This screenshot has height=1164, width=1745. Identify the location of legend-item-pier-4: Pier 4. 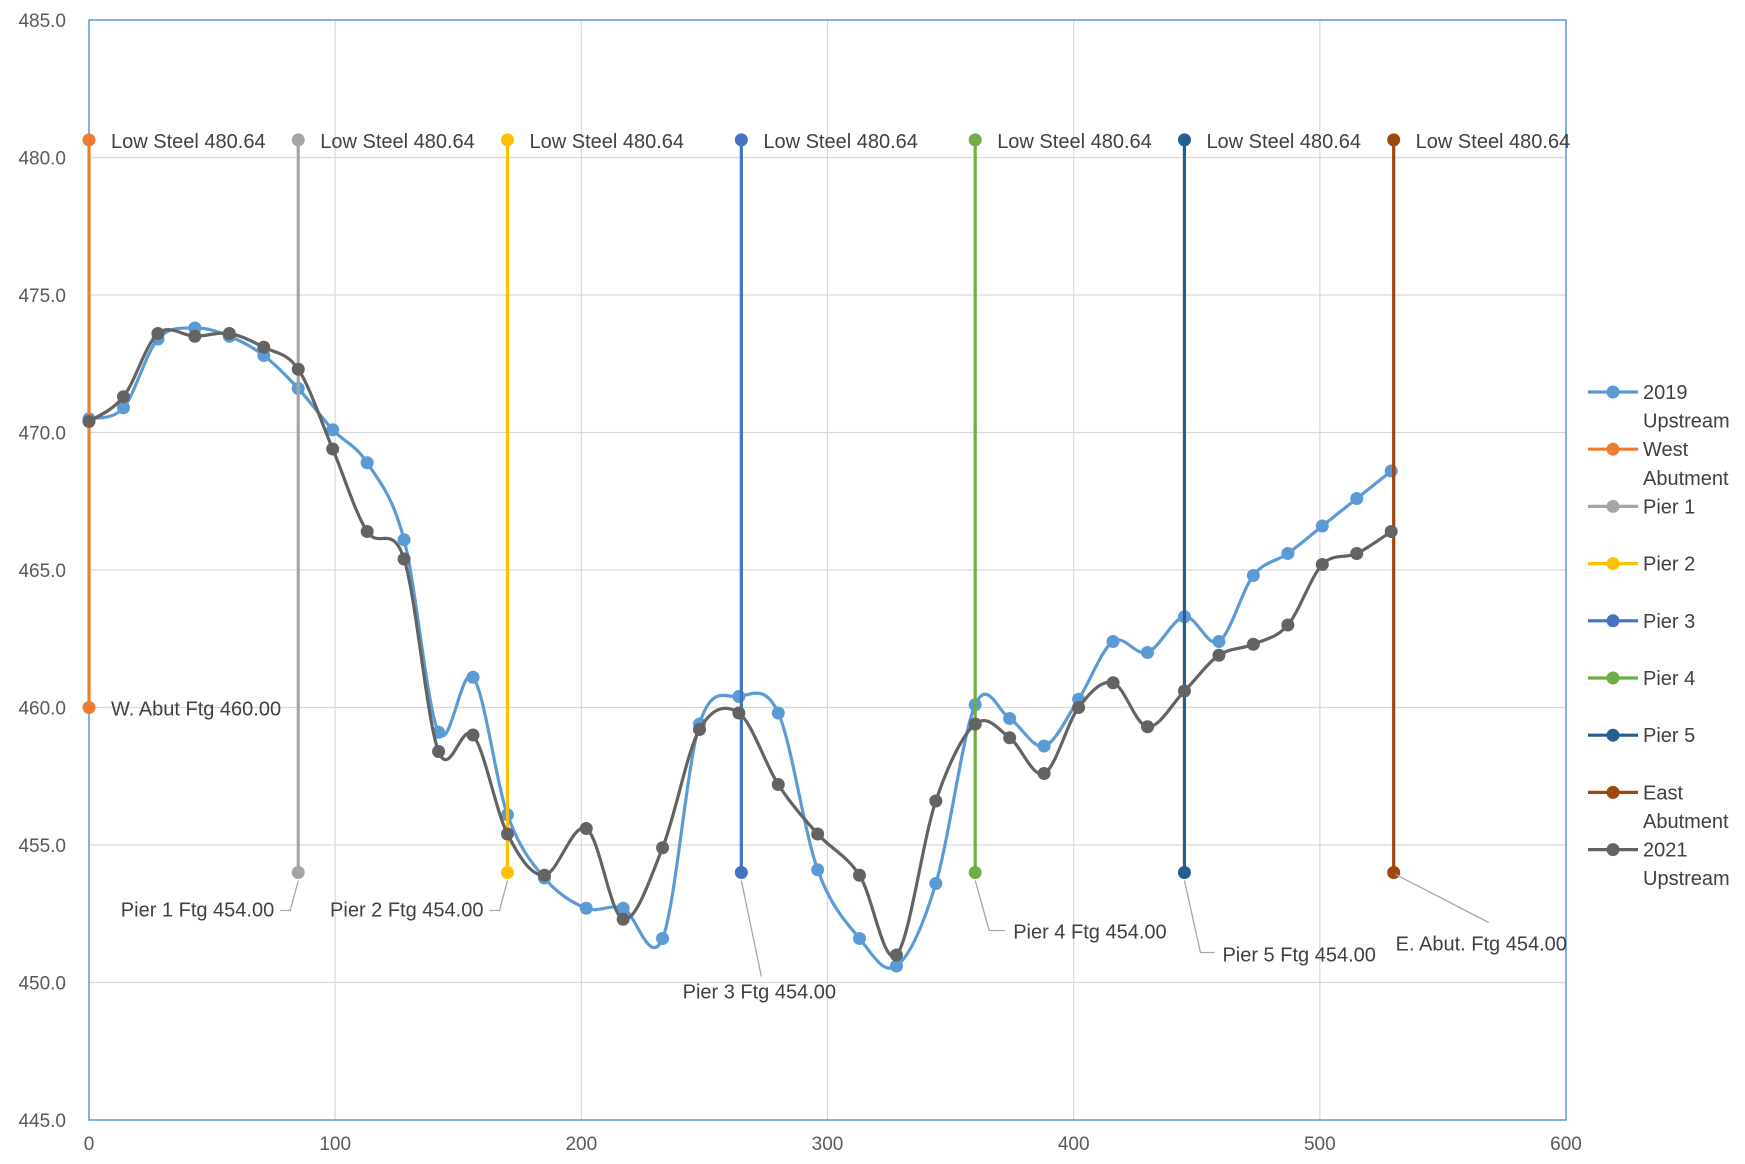
(1641, 679).